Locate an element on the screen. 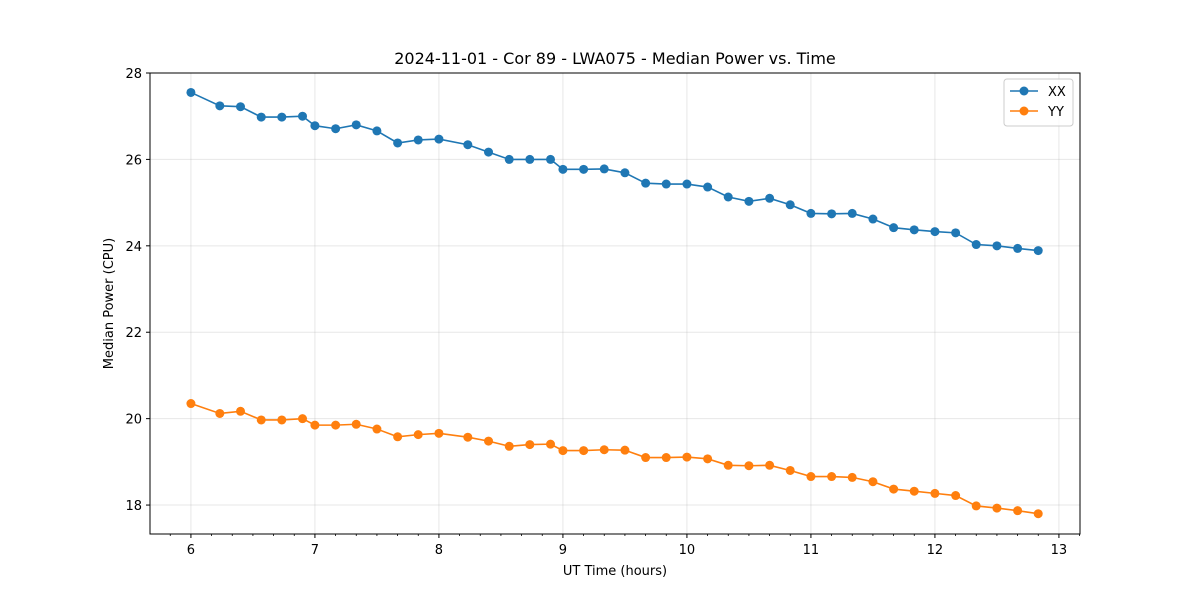  legend-marker-xx is located at coordinates (1024, 91).